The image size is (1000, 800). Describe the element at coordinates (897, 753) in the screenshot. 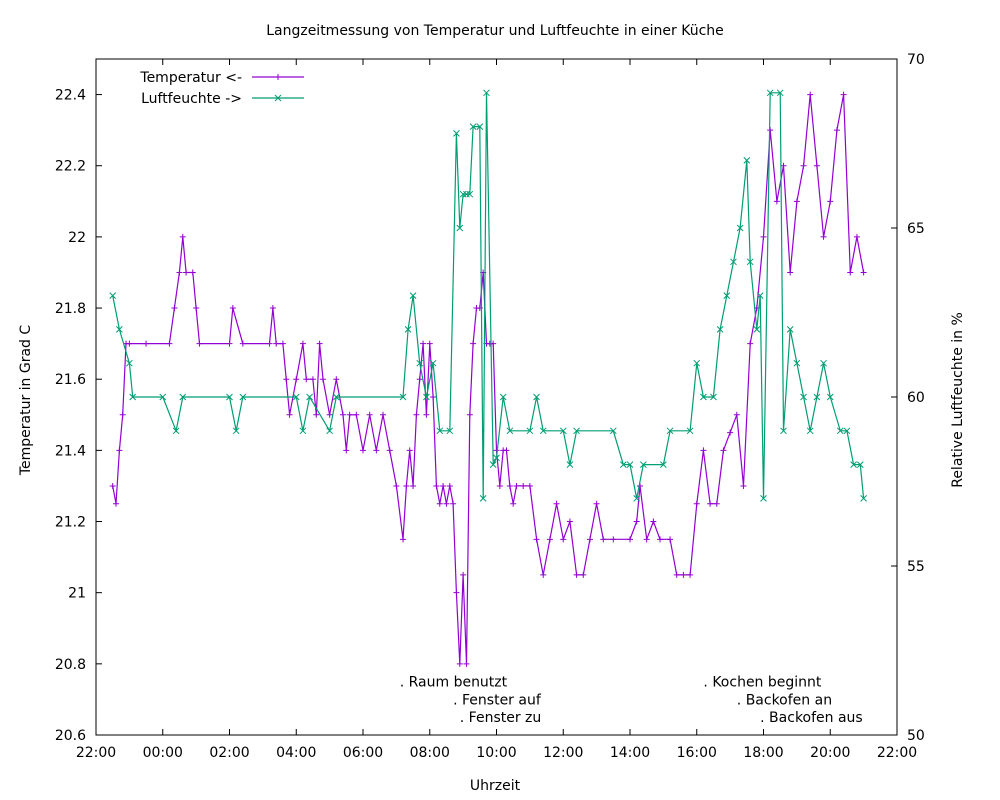

I see `x-tick-label: 22:00` at that location.